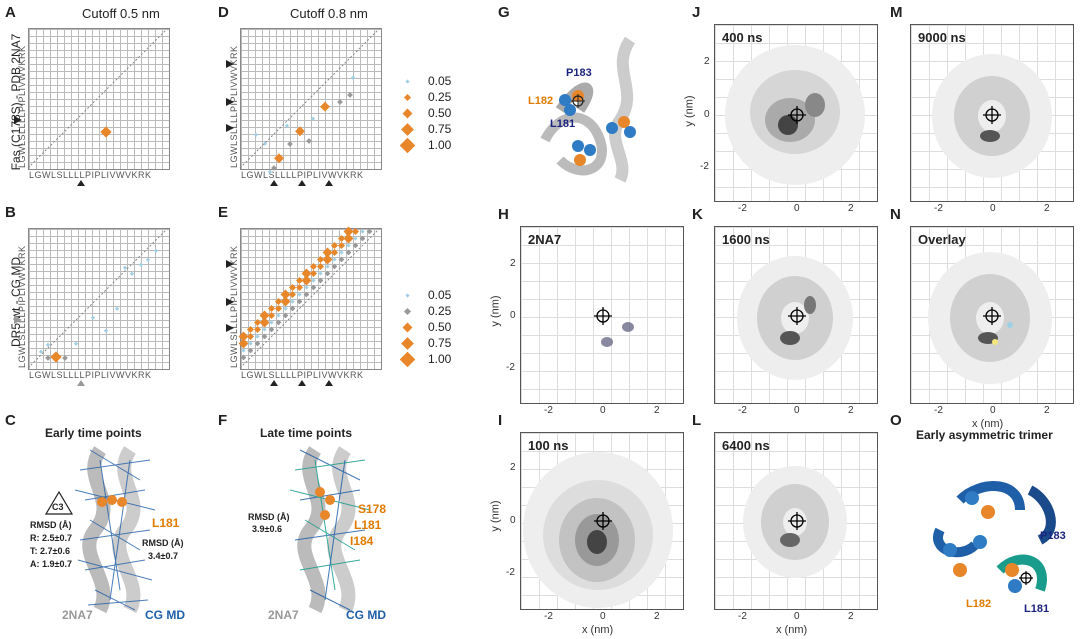 This screenshot has width=1084, height=639. What do you see at coordinates (896, 420) in the screenshot?
I see `panel-label-o: O` at bounding box center [896, 420].